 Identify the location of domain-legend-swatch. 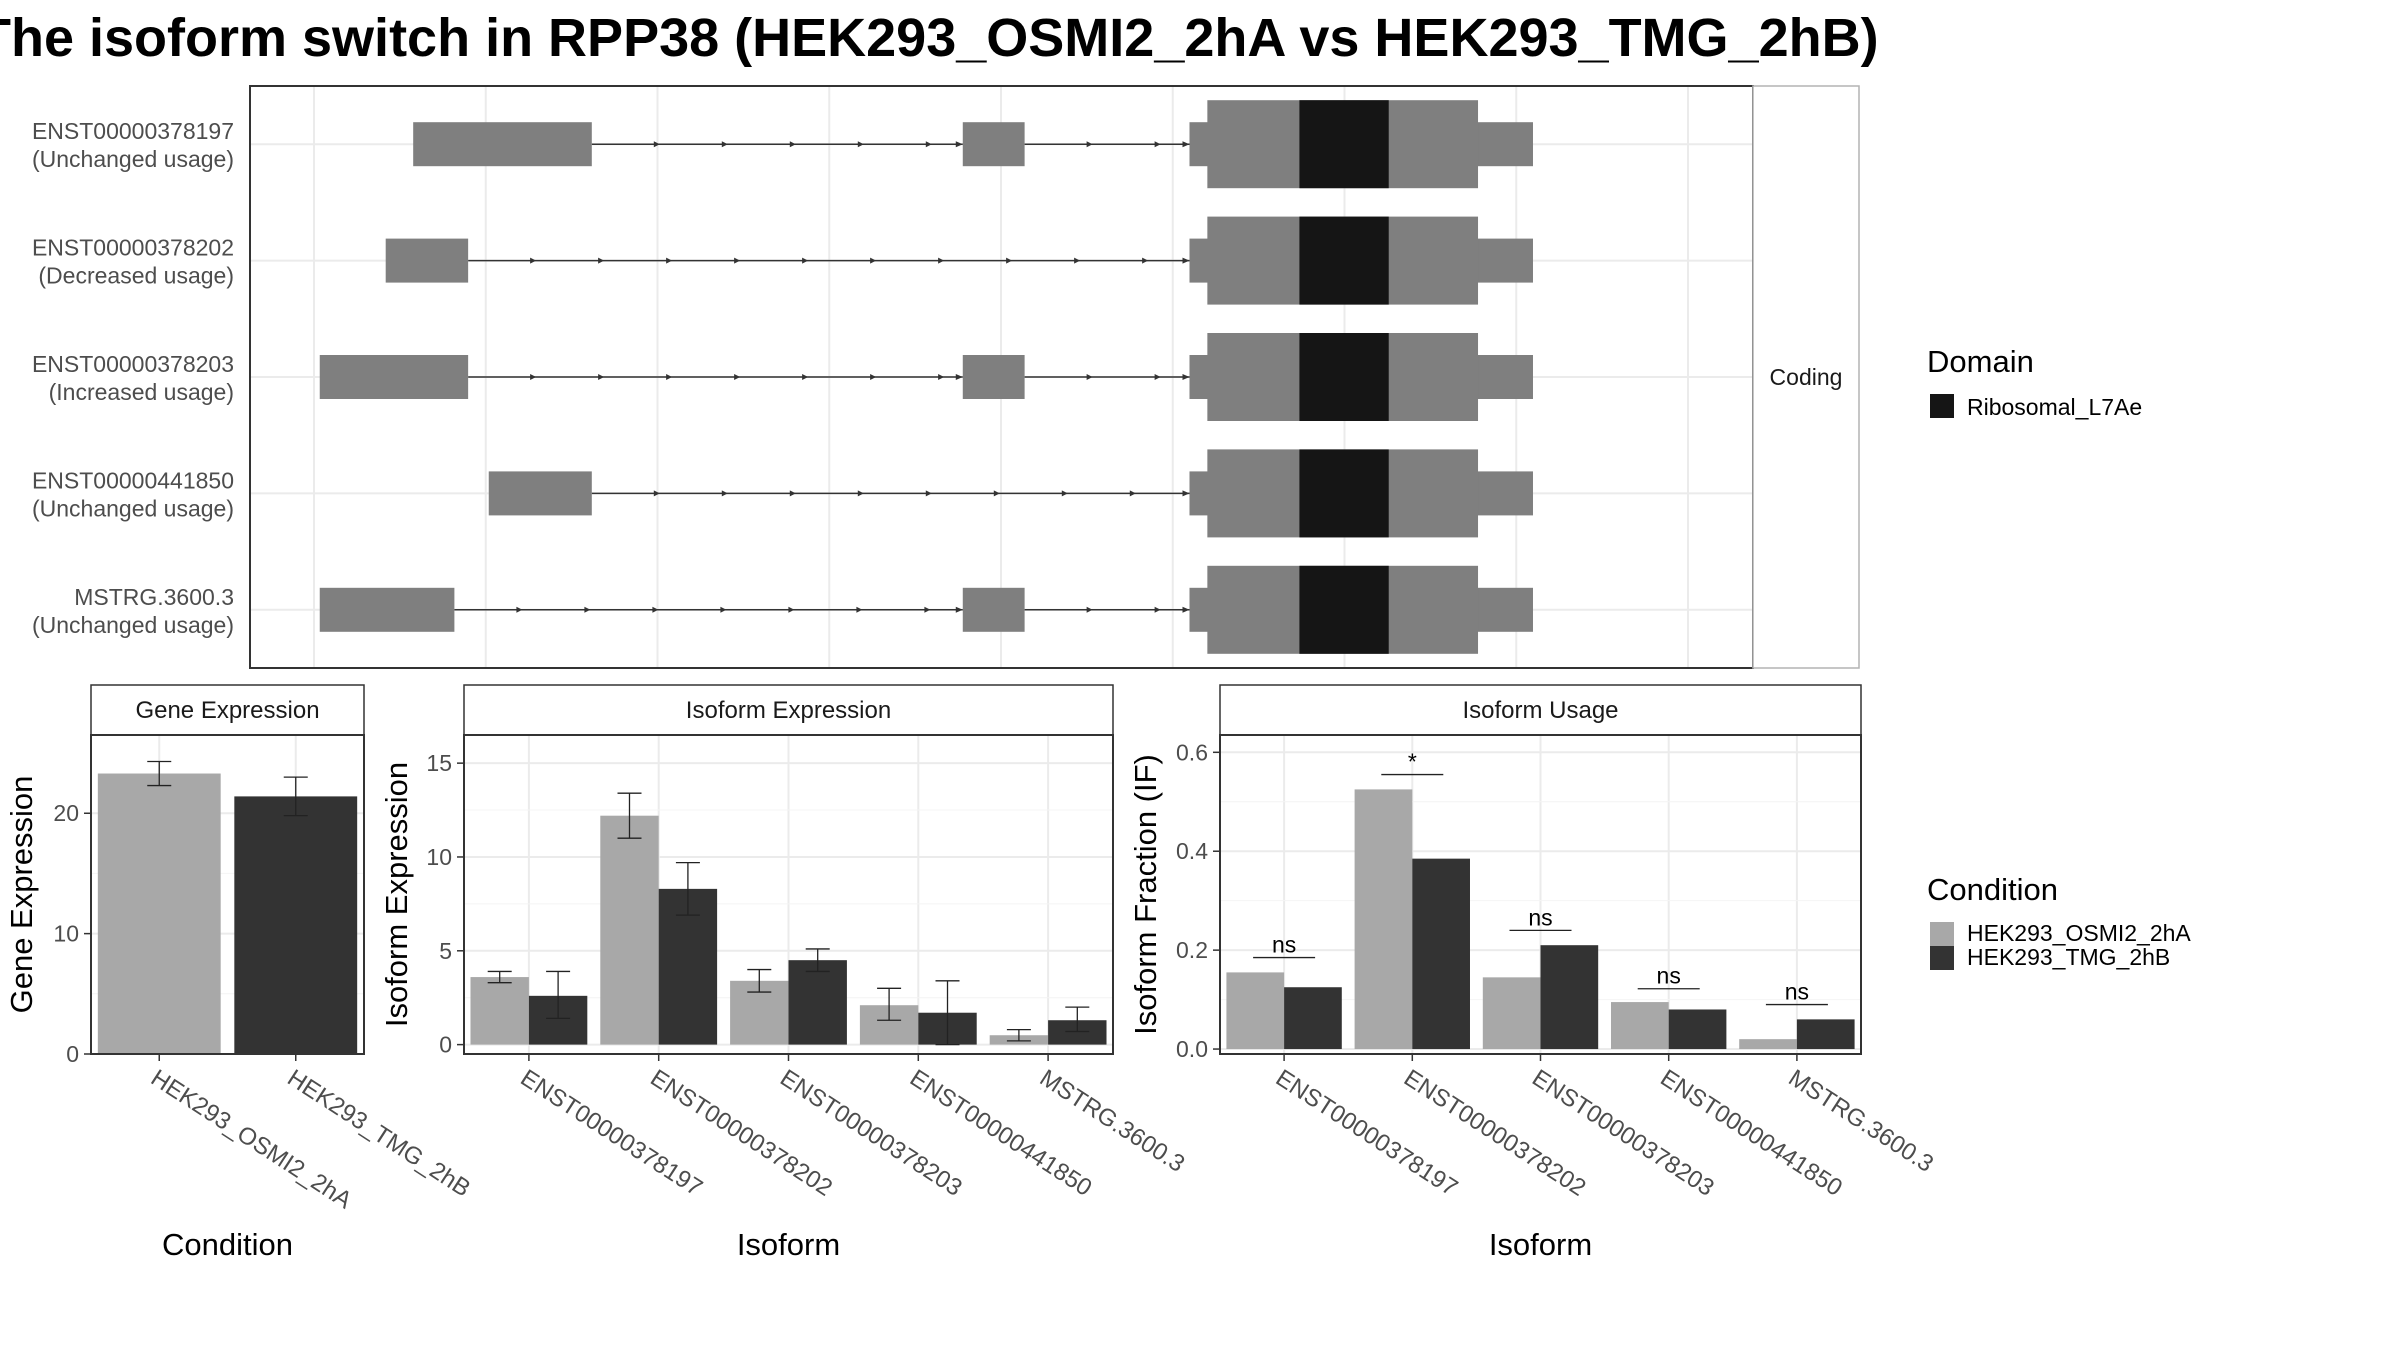
(1942, 406).